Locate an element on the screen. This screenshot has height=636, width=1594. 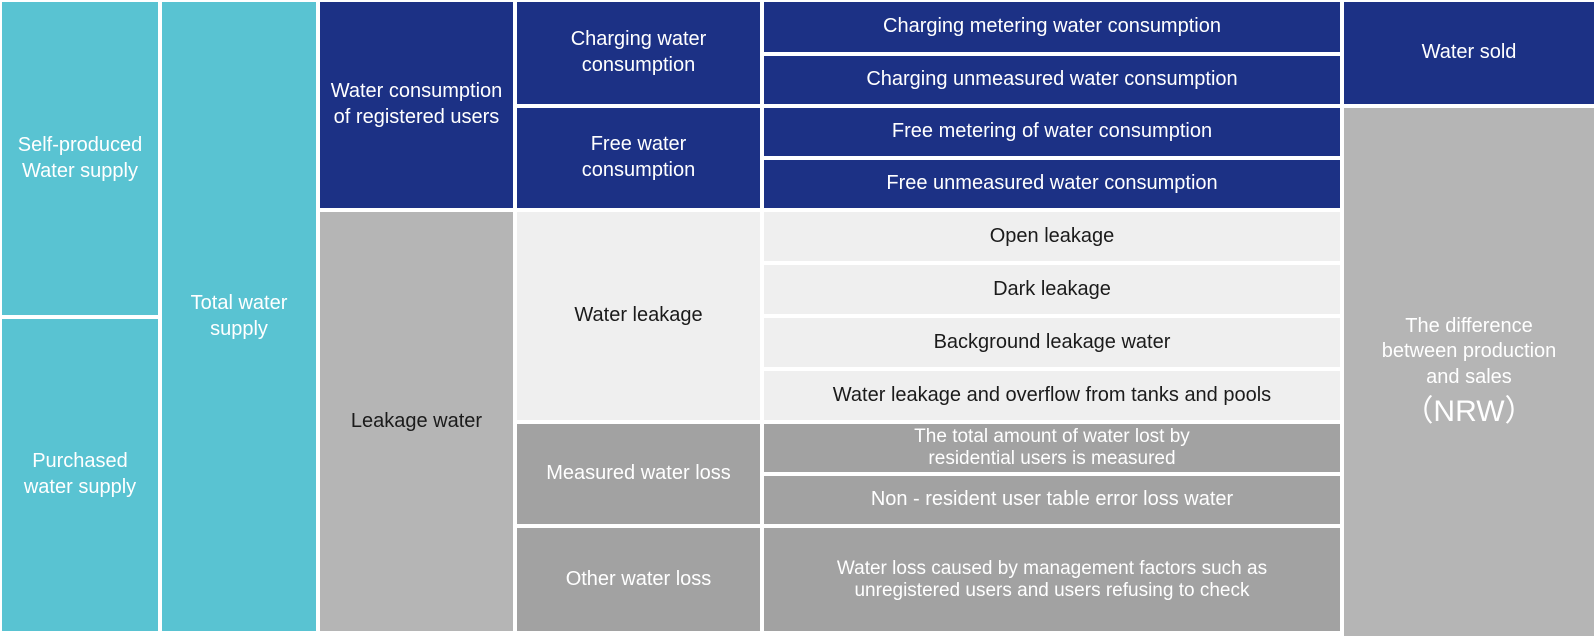
cell-water-leakage: Water leakage is located at coordinates (638, 316).